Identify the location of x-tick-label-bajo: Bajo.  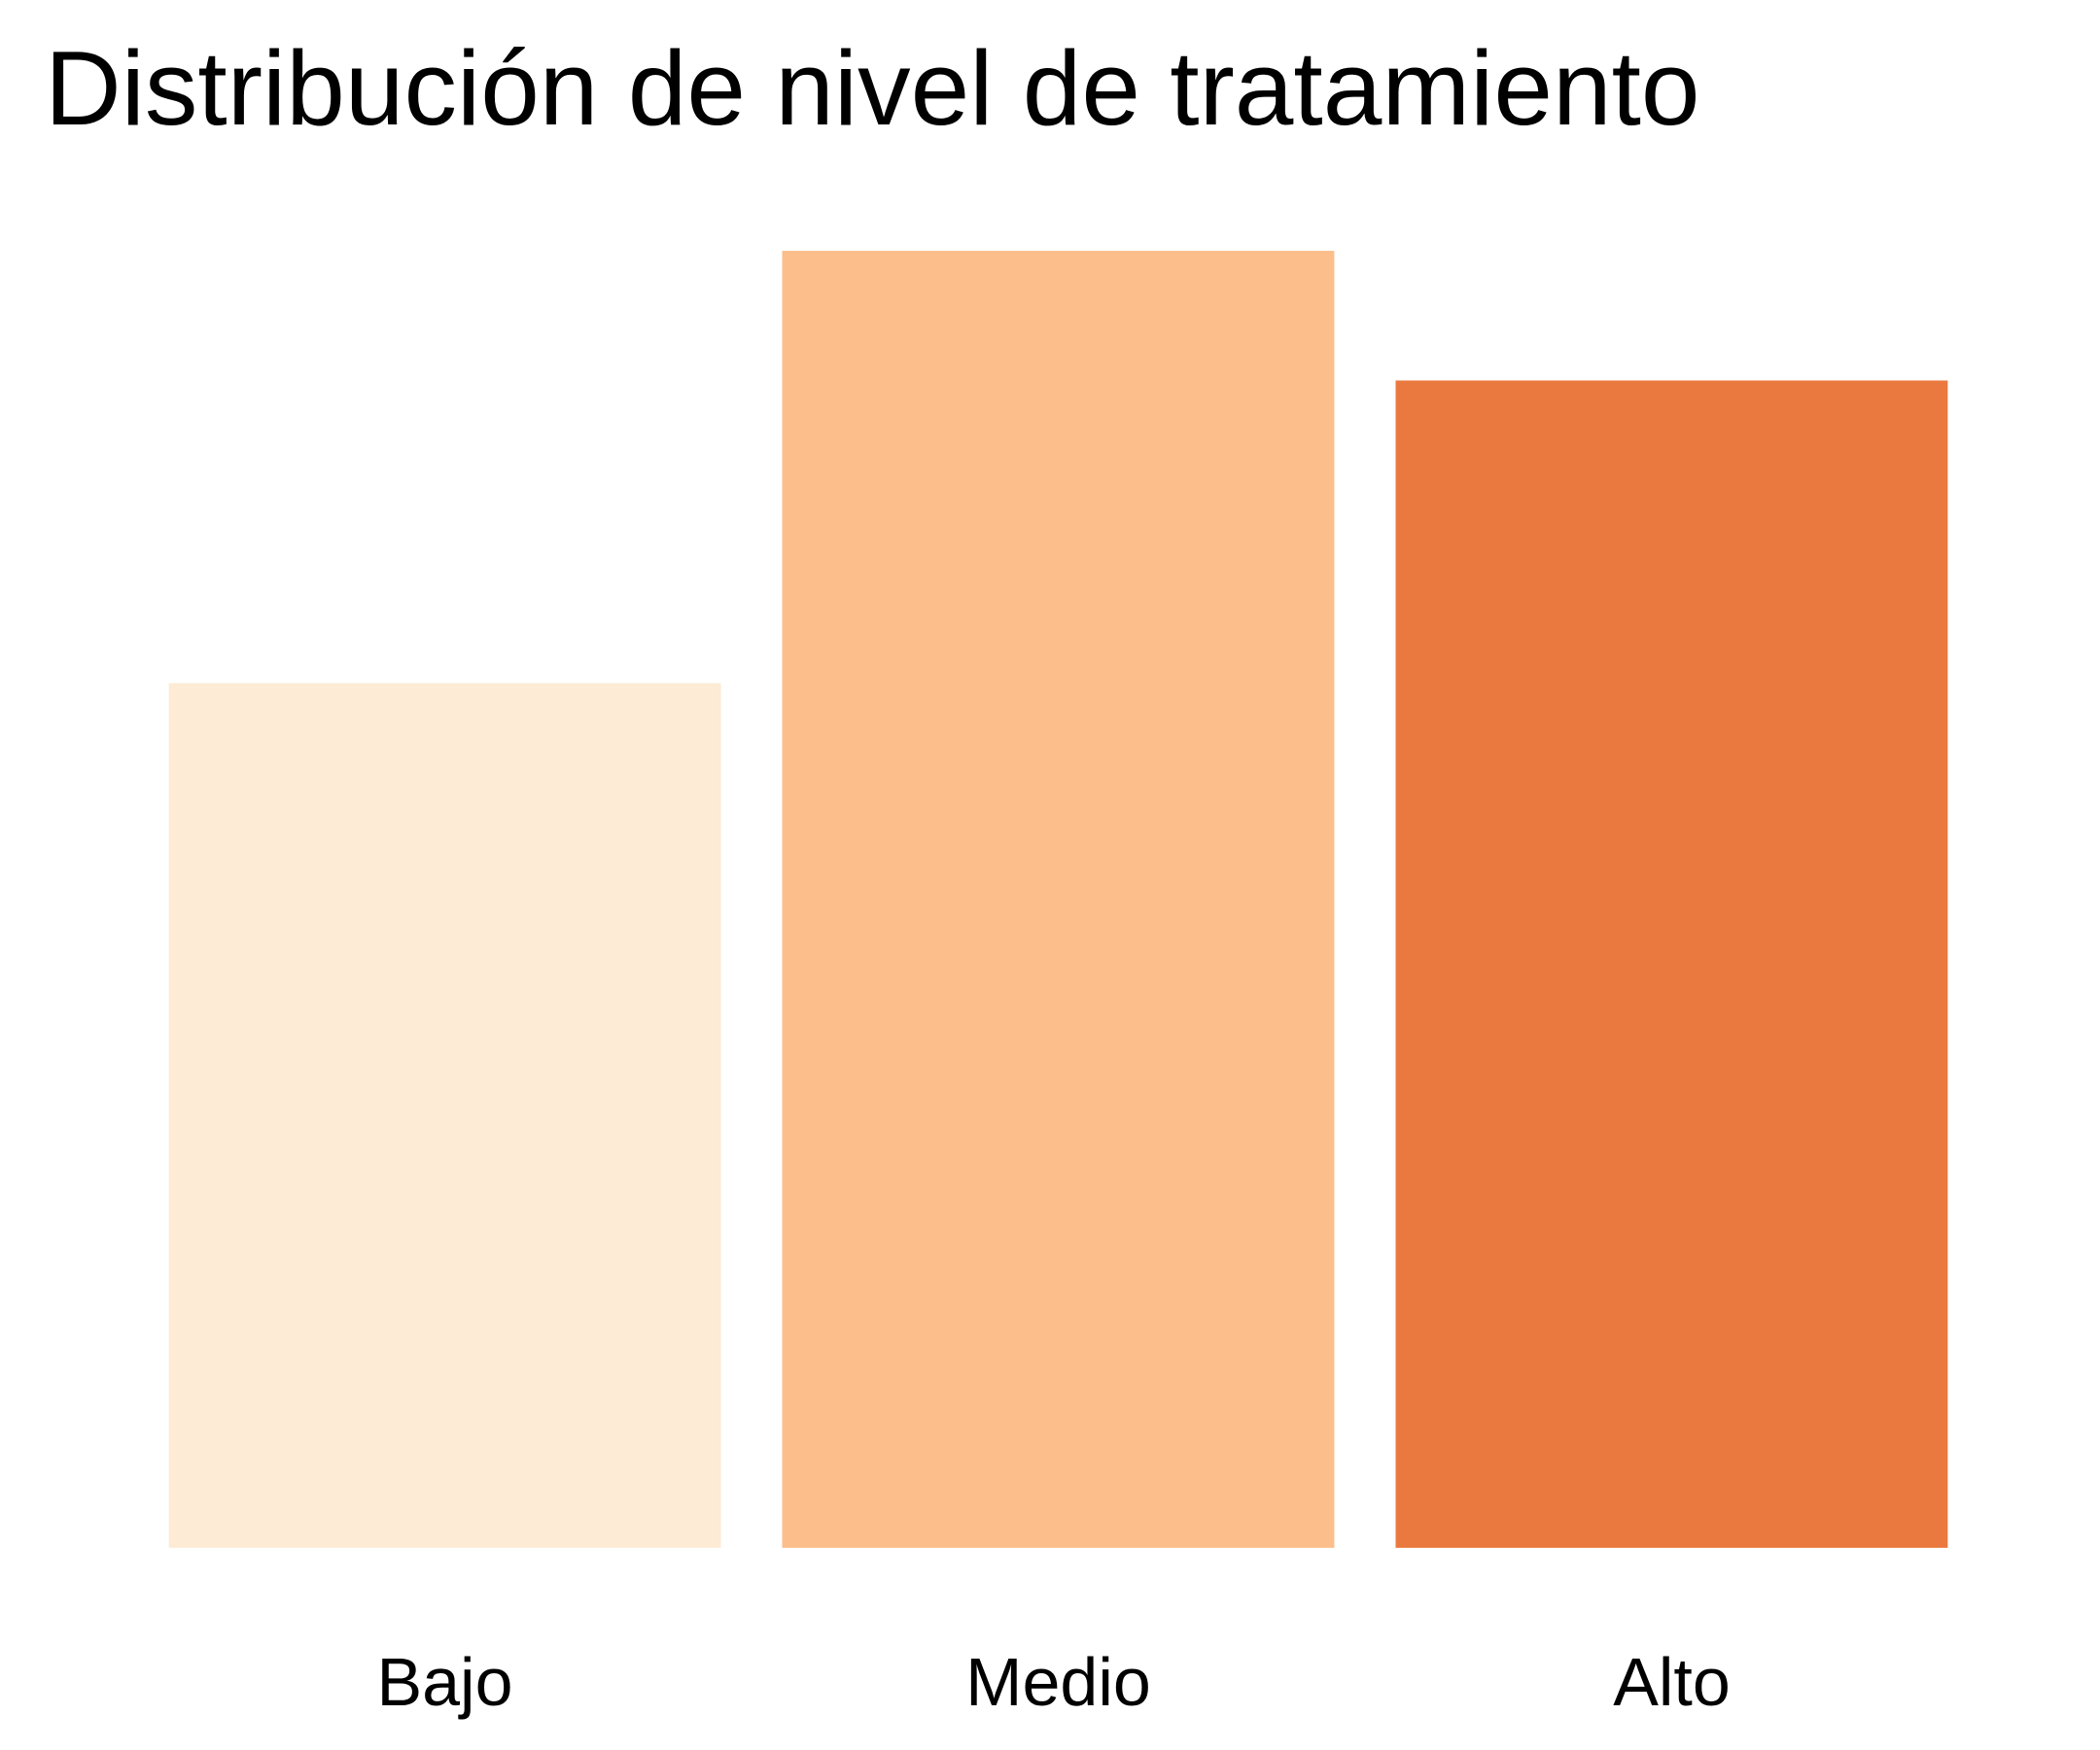
(444, 1682).